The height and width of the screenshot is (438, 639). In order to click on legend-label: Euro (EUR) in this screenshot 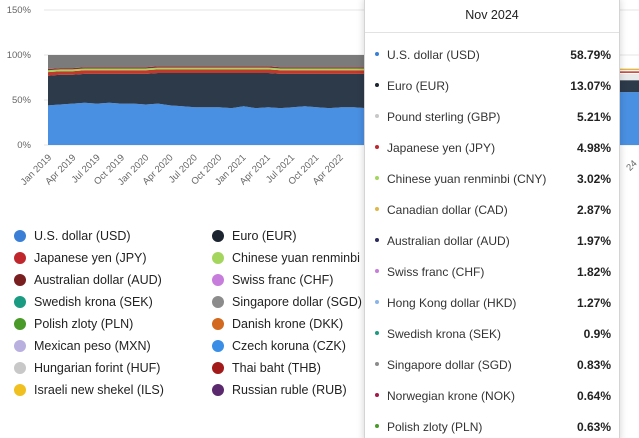, I will do `click(264, 236)`.